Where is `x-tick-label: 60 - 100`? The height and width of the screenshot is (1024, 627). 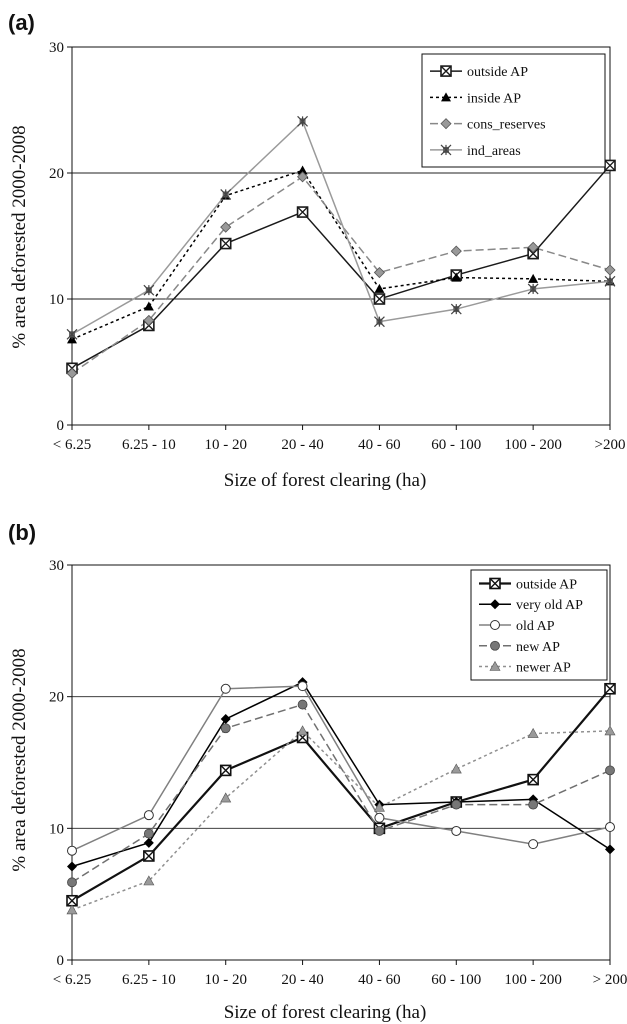
x-tick-label: 60 - 100 is located at coordinates (456, 445).